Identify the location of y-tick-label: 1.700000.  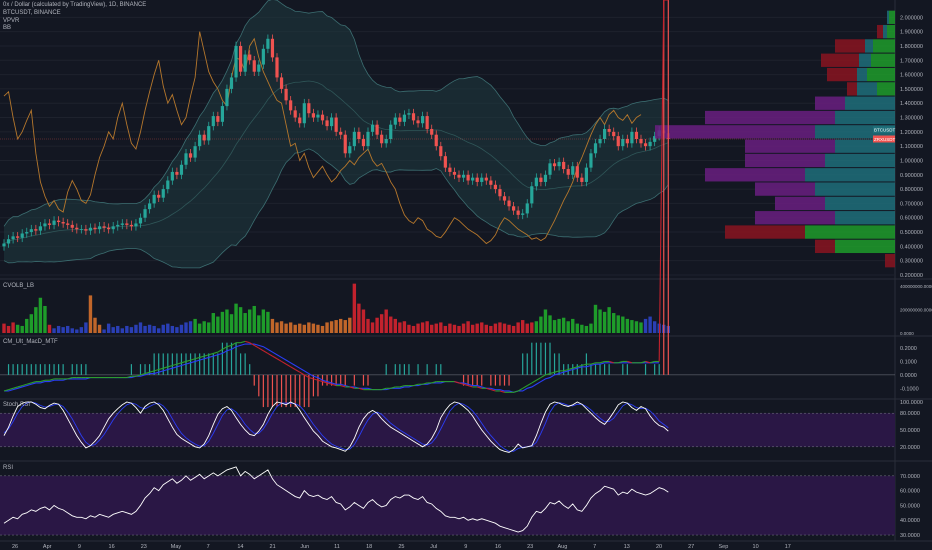
(911, 61).